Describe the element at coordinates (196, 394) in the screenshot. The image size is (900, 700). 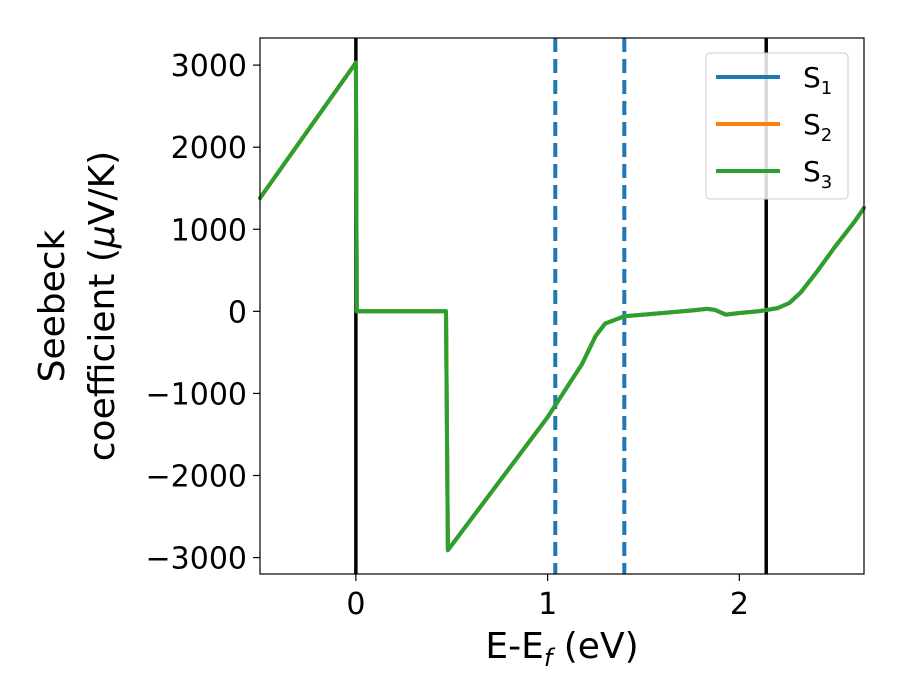
I see `y-tick-label-4: −1000` at that location.